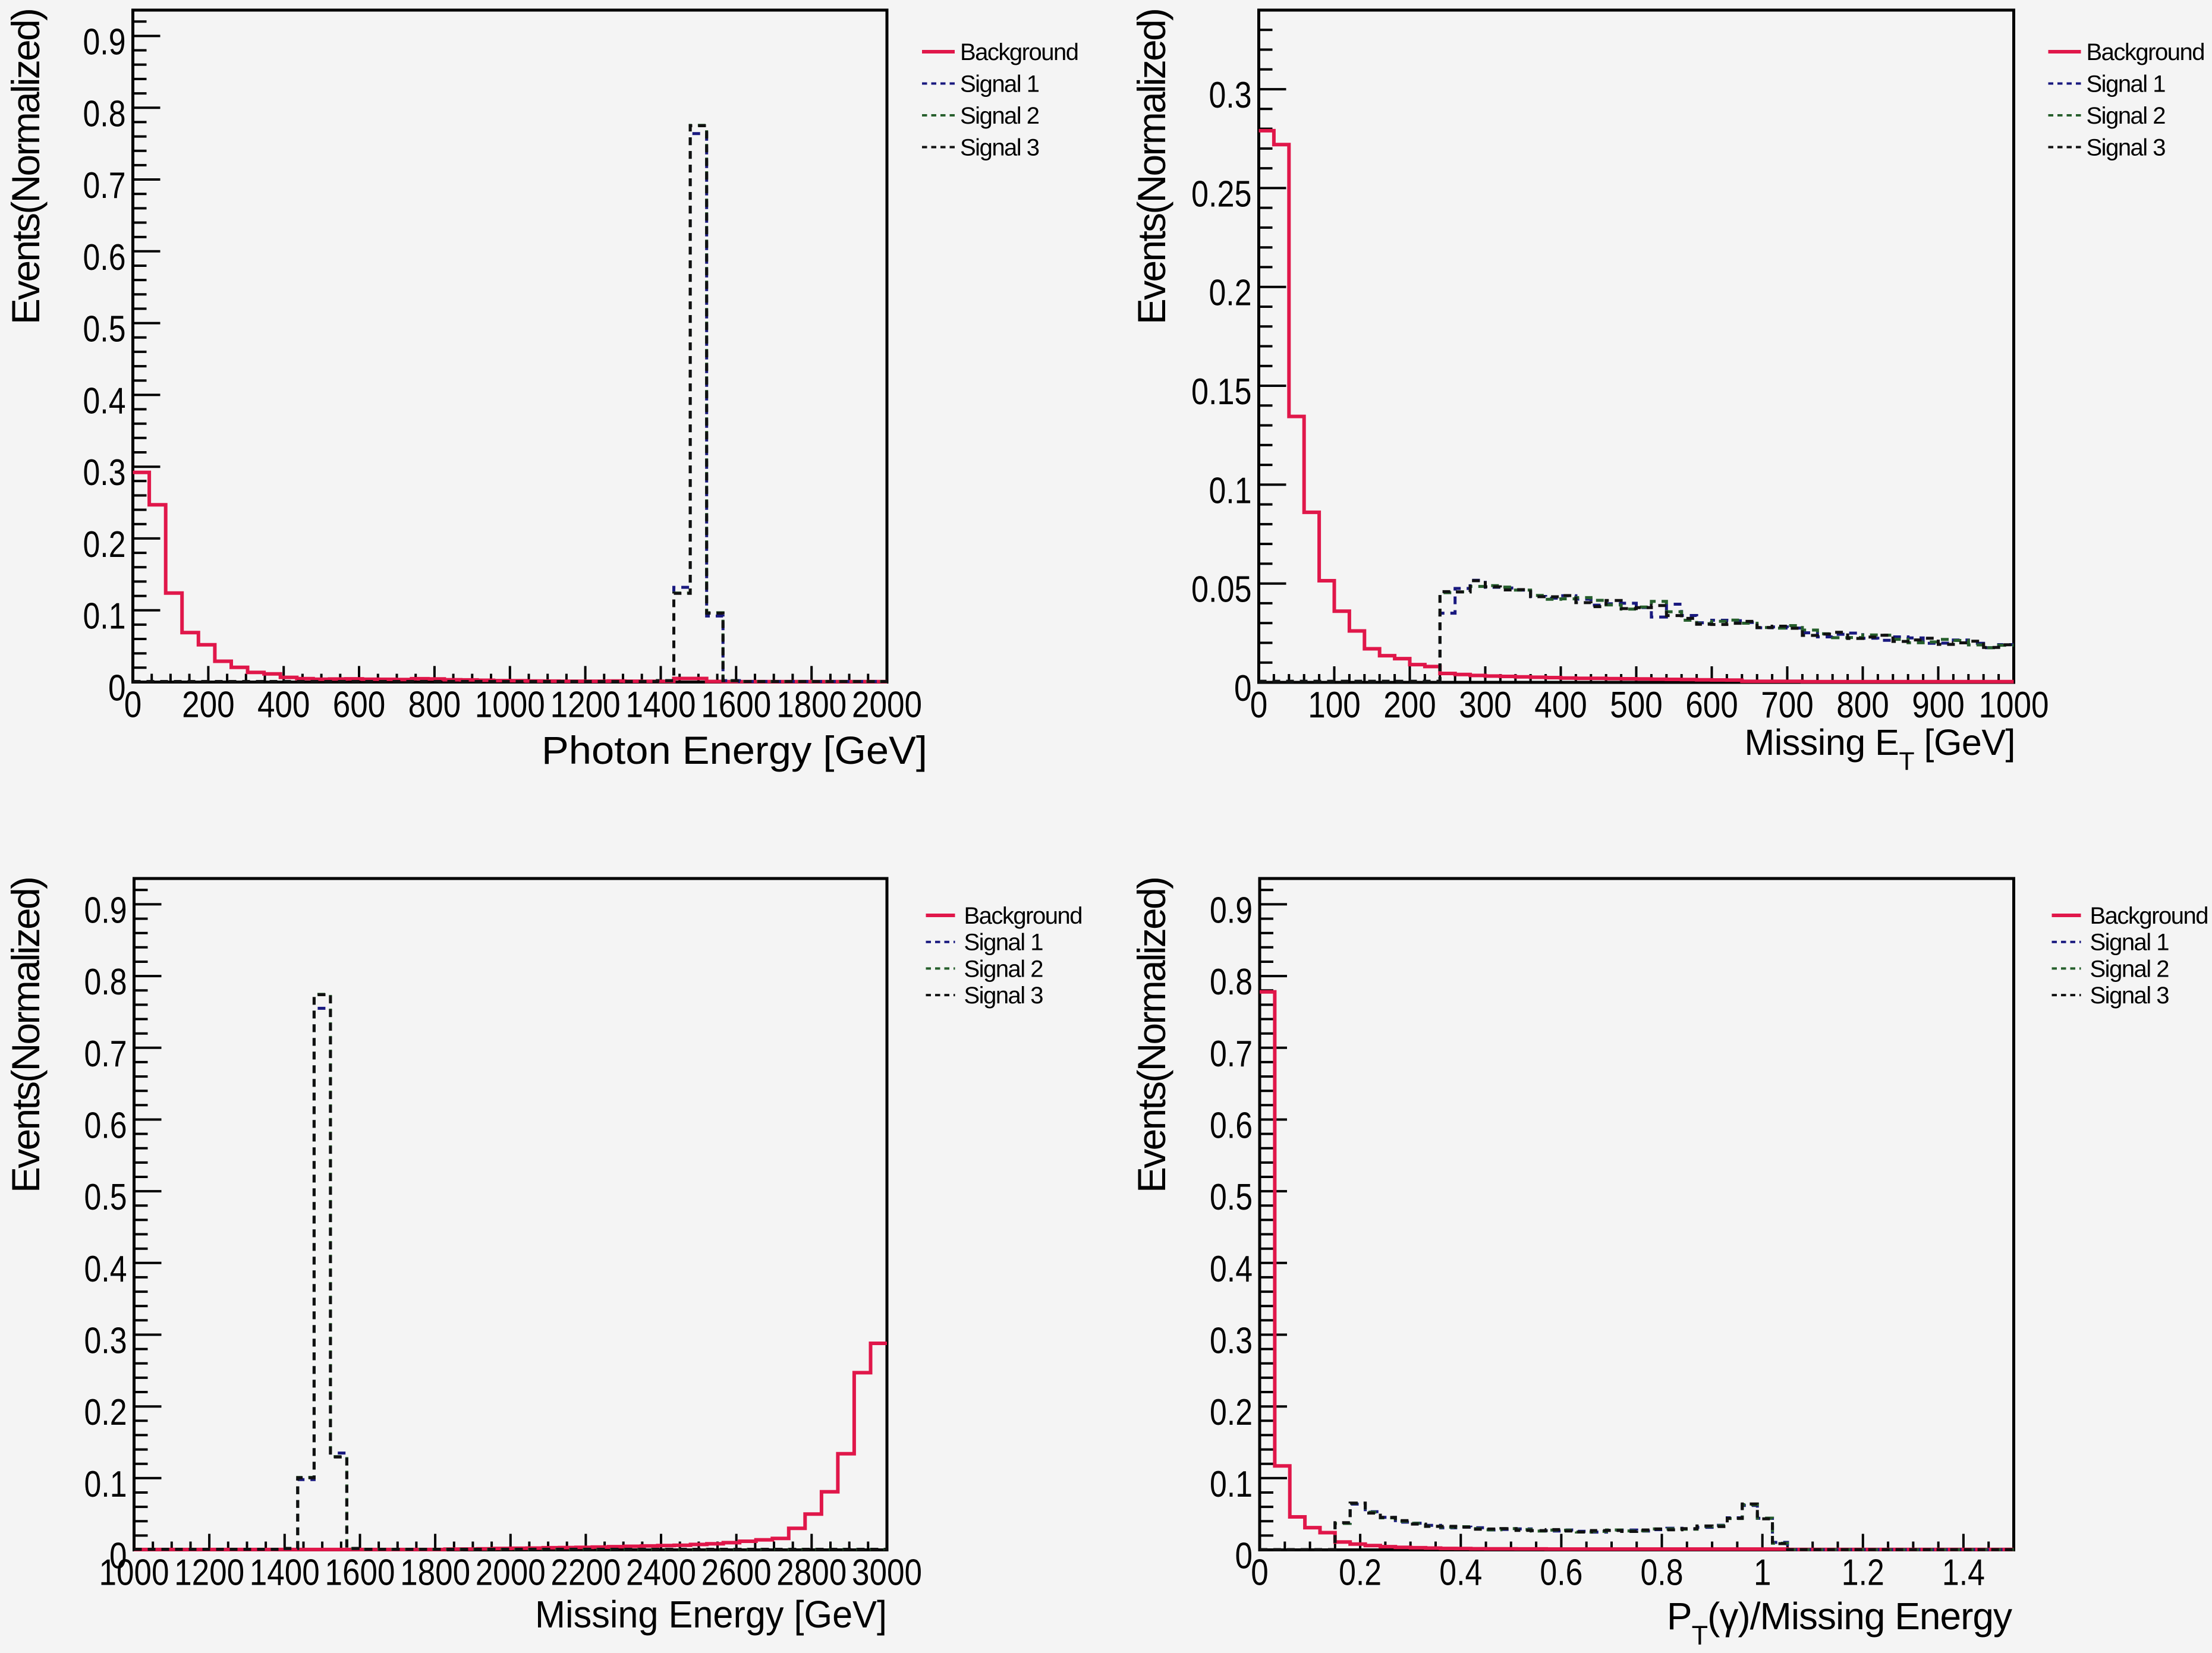 The height and width of the screenshot is (1653, 2212). I want to click on svg-text: 2400, so click(661, 1573).